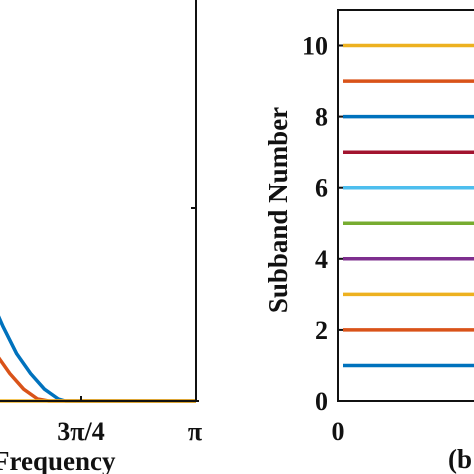 This screenshot has width=474, height=474. What do you see at coordinates (460, 459) in the screenshot?
I see `right-panel-caption: (b` at bounding box center [460, 459].